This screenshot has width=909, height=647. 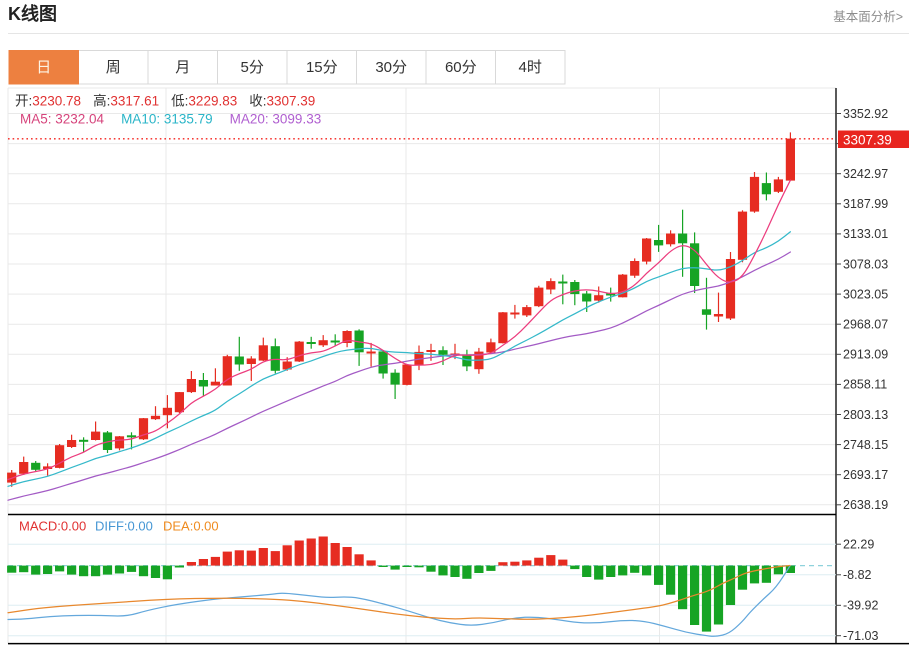 What do you see at coordinates (858, 545) in the screenshot?
I see `svg-text: 22.29` at bounding box center [858, 545].